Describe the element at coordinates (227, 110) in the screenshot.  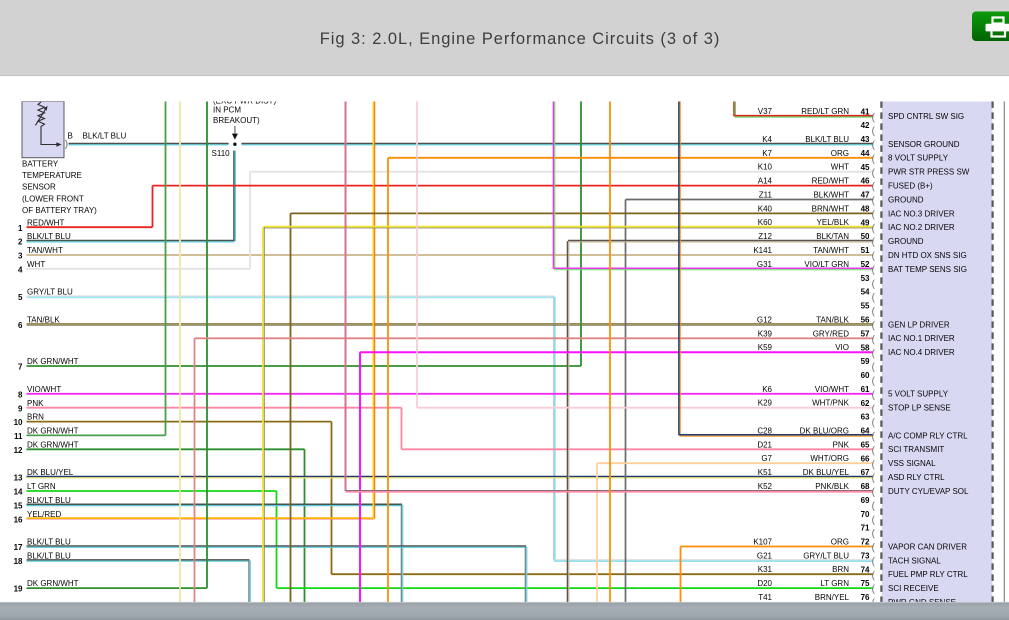
I see `svg-text: IN PCM` at that location.